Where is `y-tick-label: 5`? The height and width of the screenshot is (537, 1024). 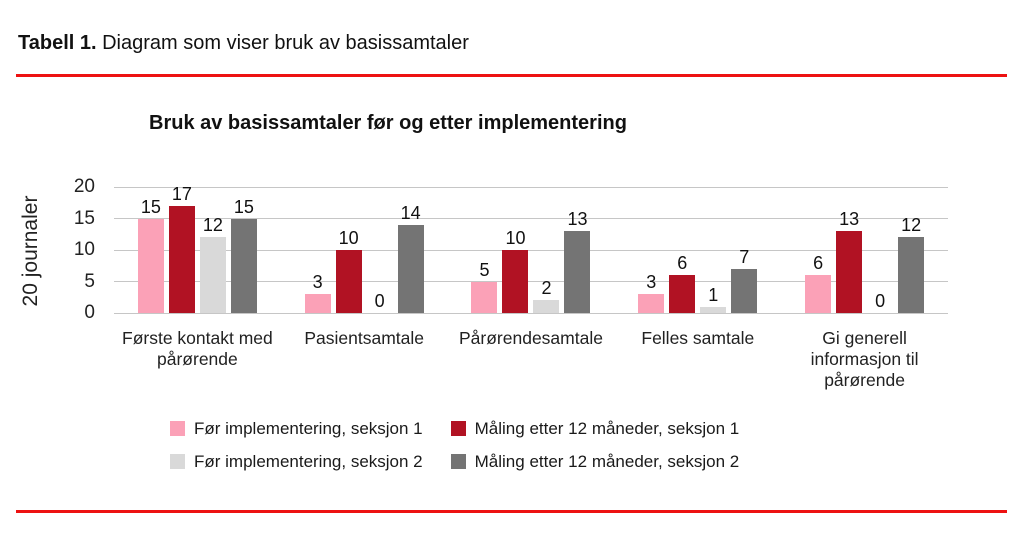
y-tick-label: 5 is located at coordinates (89, 281).